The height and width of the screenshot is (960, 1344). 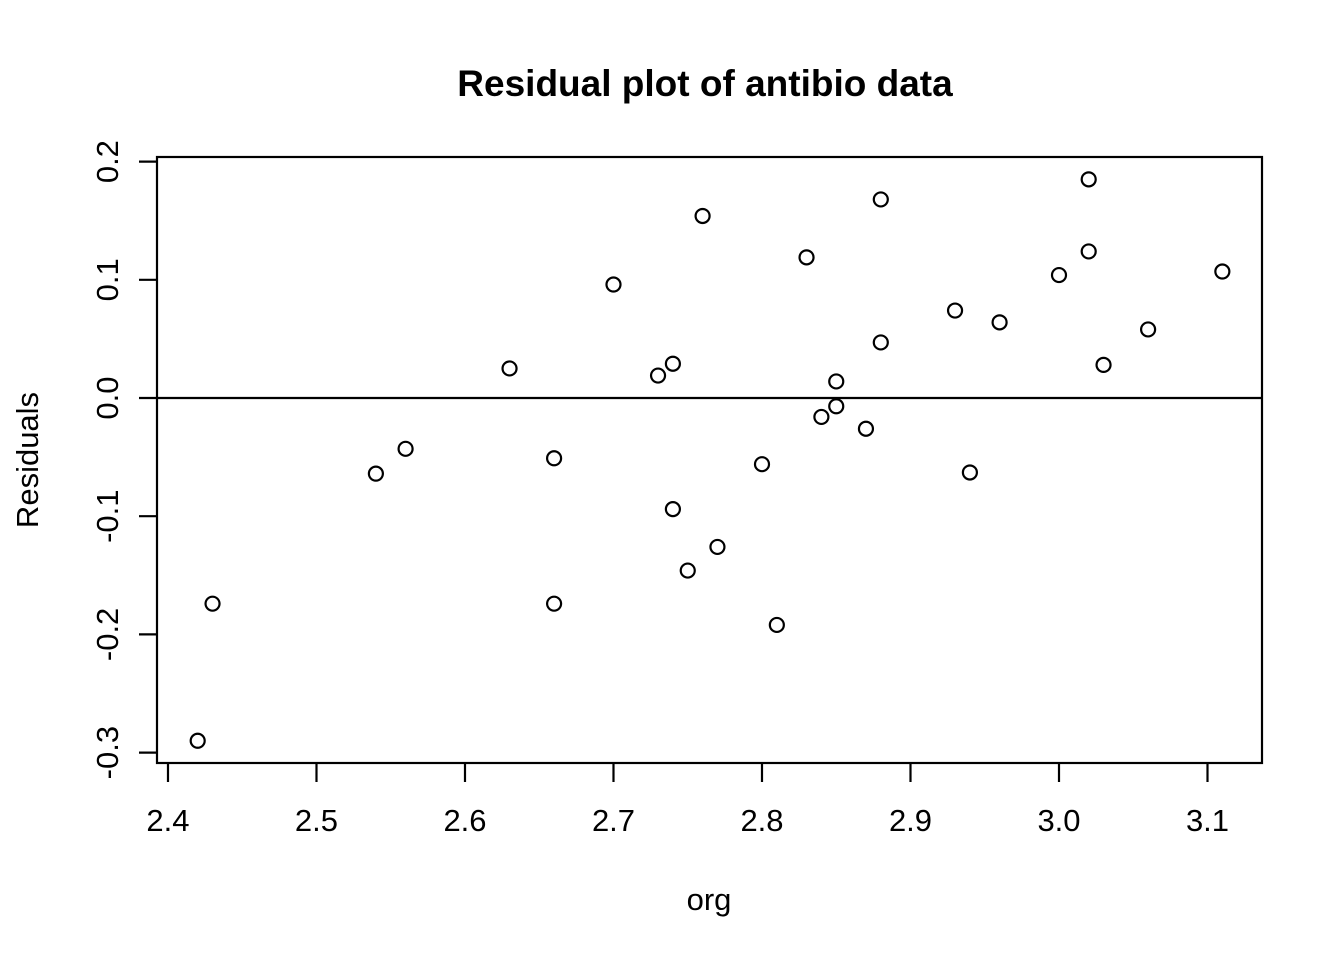 I want to click on x-tick-label: 3.0, so click(x=1058, y=820).